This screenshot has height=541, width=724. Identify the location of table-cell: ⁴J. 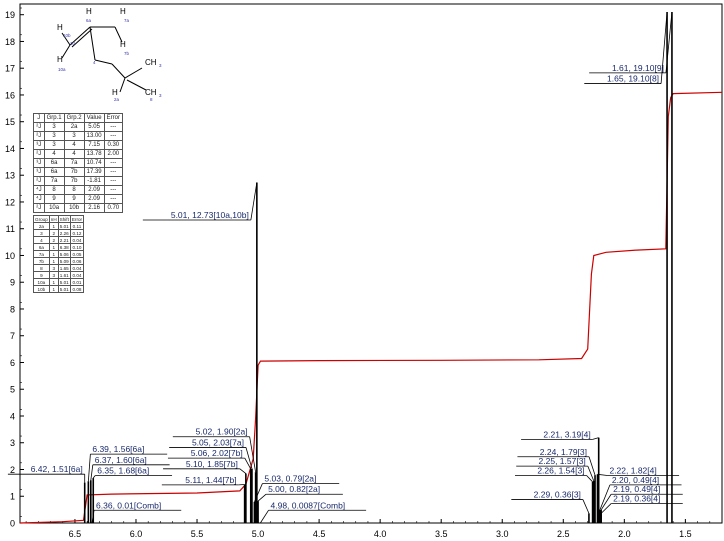
(39, 199).